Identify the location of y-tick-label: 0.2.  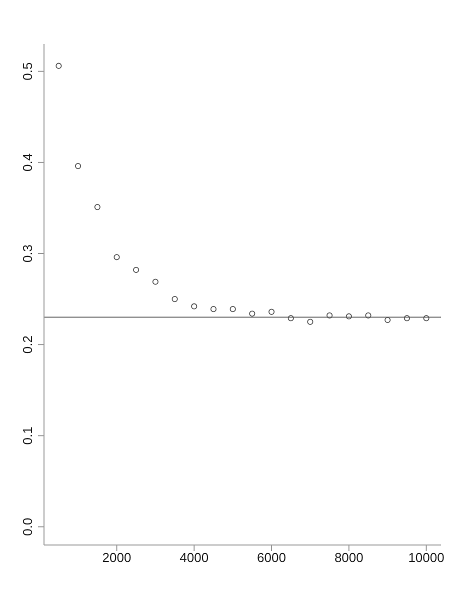
(27, 345).